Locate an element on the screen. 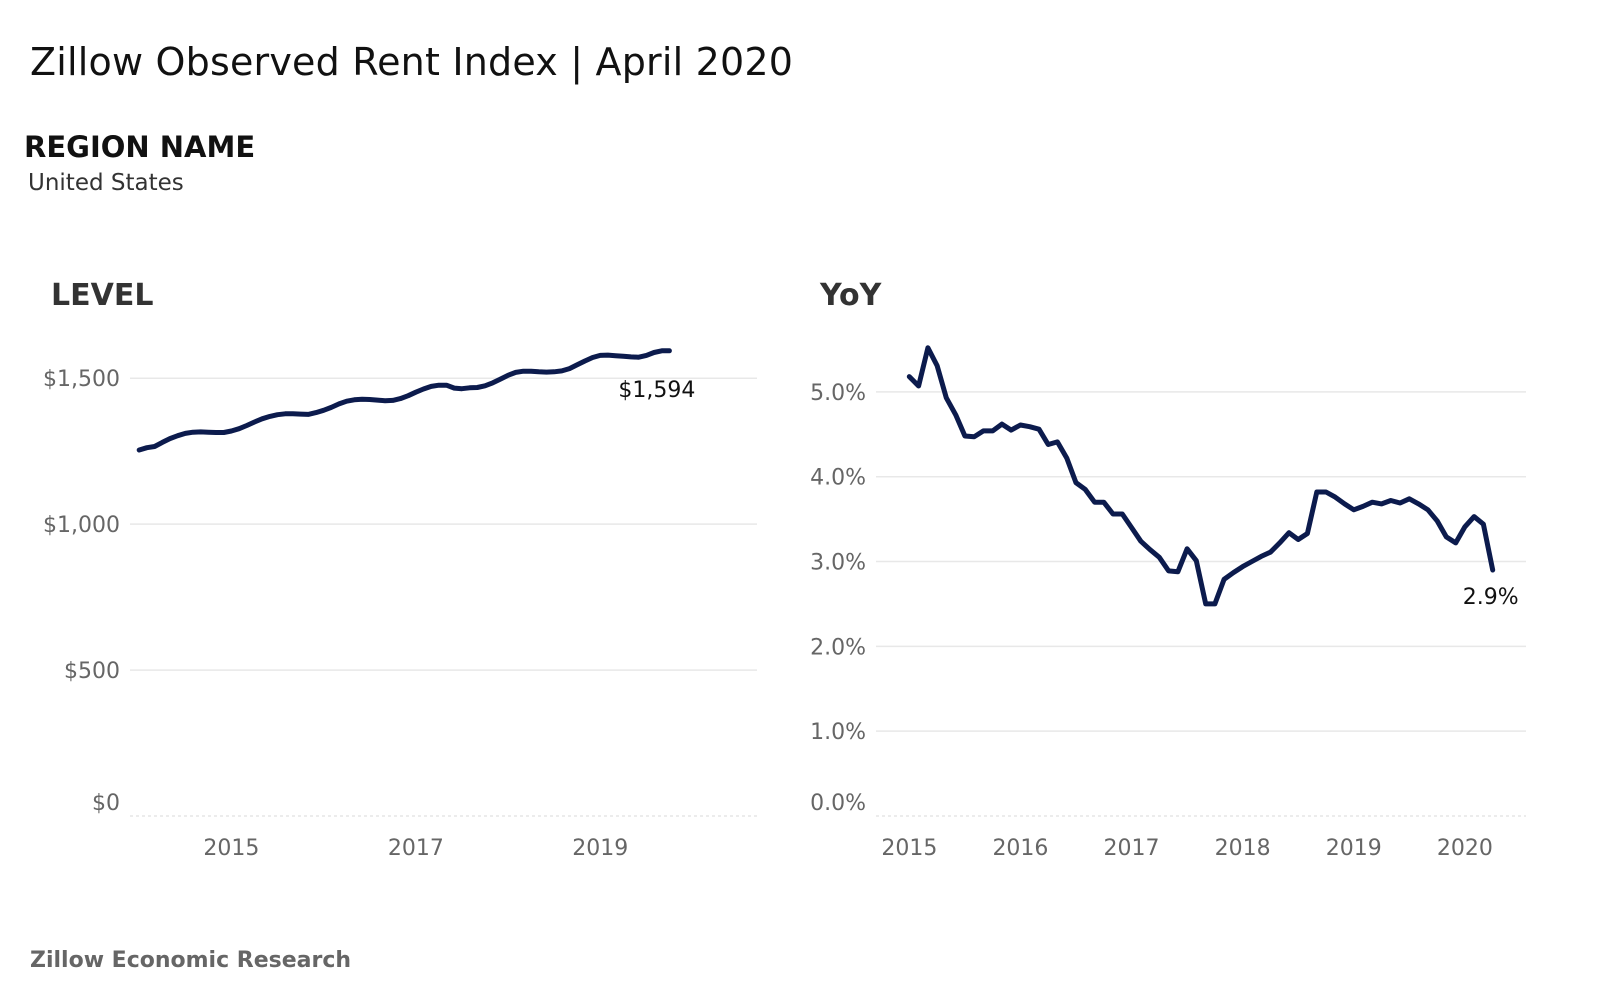 The height and width of the screenshot is (998, 1598). yoy-panel-title: YoY is located at coordinates (851, 295).